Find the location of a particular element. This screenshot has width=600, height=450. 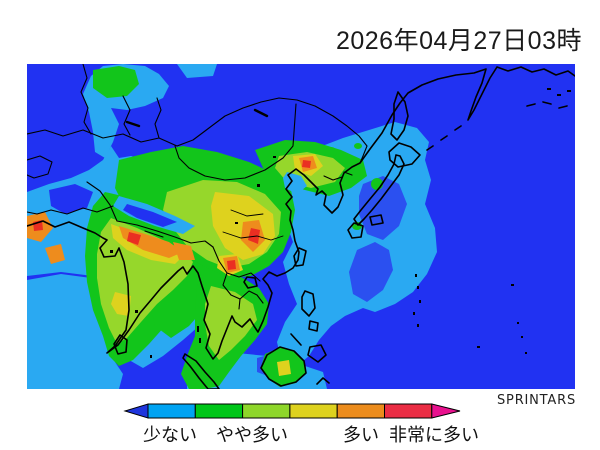

legend-colorbar is located at coordinates (292, 413).